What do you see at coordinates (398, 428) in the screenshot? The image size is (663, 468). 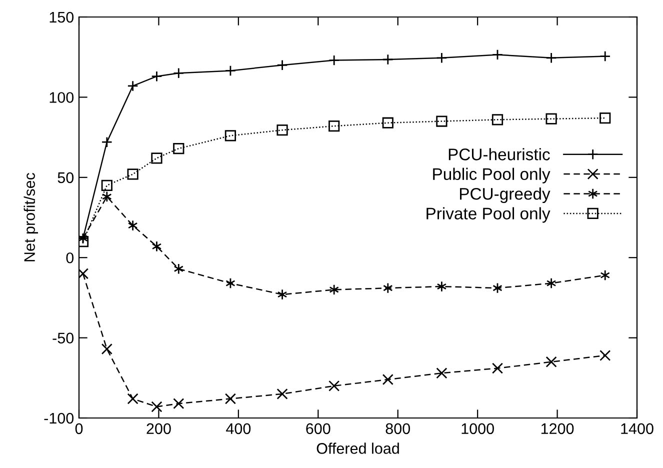 I see `x-tick-label: 800` at bounding box center [398, 428].